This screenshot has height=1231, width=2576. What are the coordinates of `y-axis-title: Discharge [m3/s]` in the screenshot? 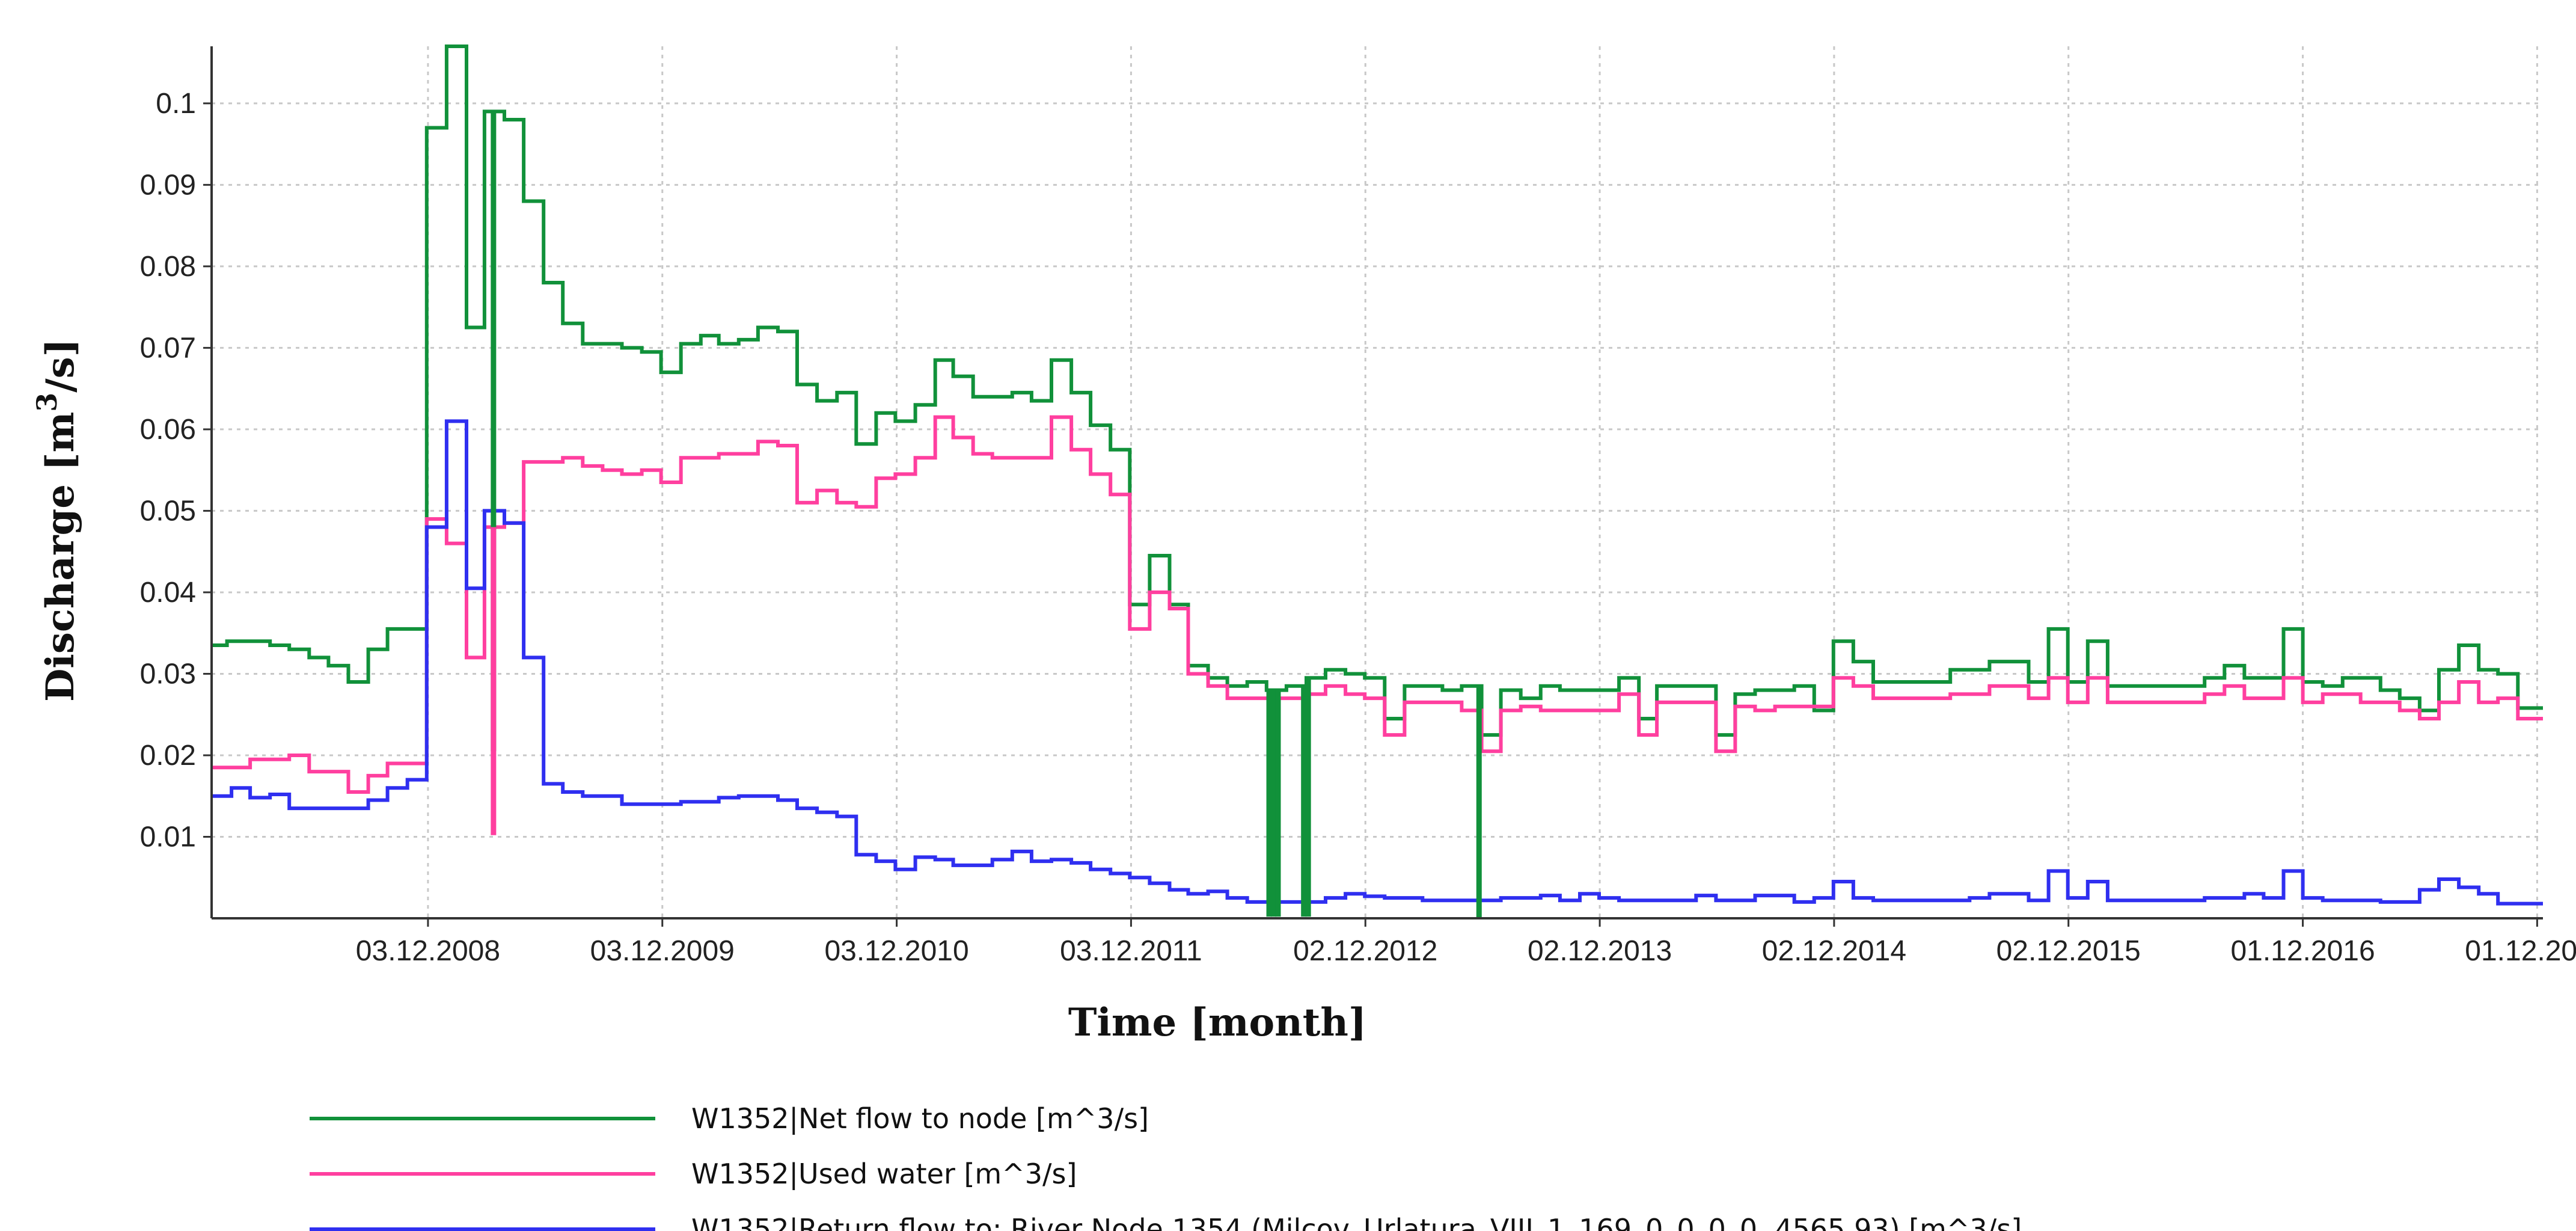 It's located at (57, 520).